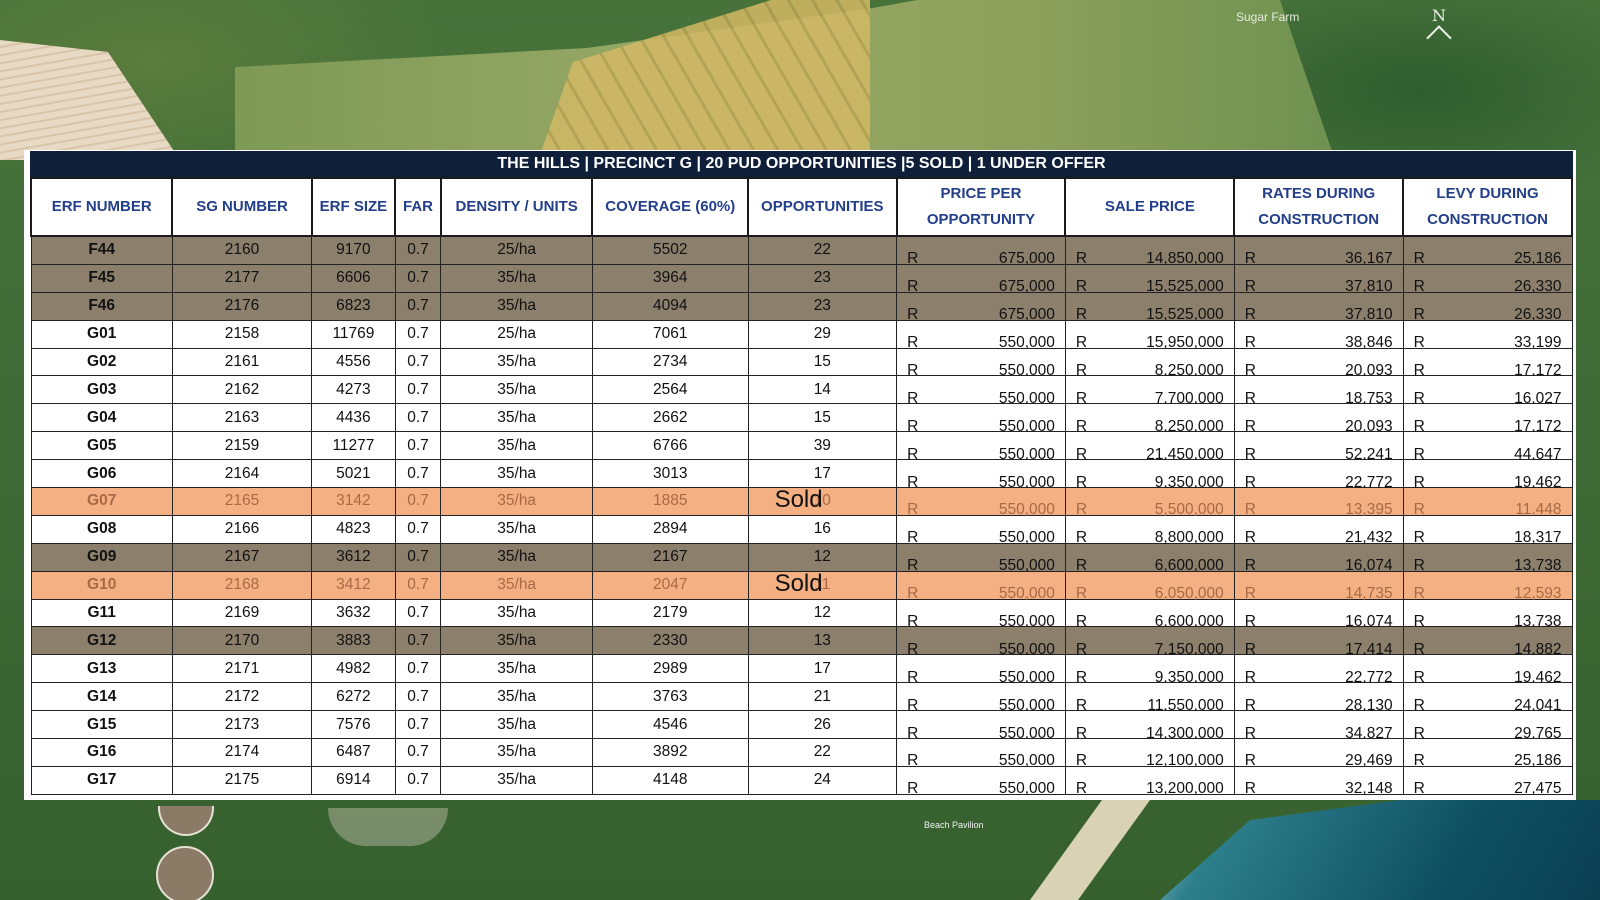  What do you see at coordinates (242, 780) in the screenshot?
I see `sg-number-cell: 2175` at bounding box center [242, 780].